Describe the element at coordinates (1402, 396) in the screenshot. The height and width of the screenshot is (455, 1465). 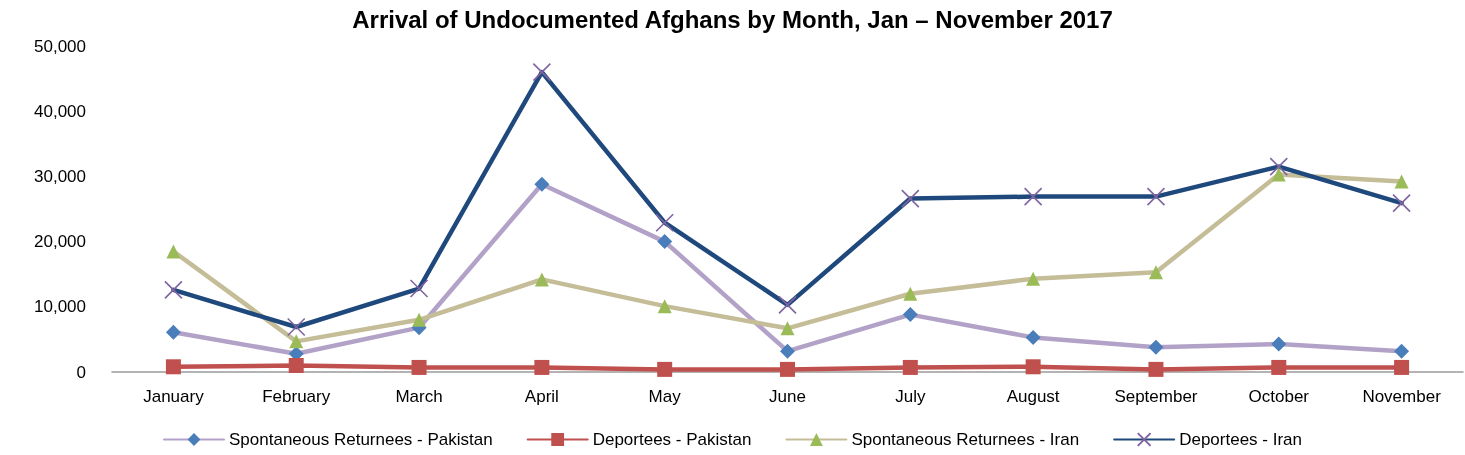
I see `x-tick-label: November` at that location.